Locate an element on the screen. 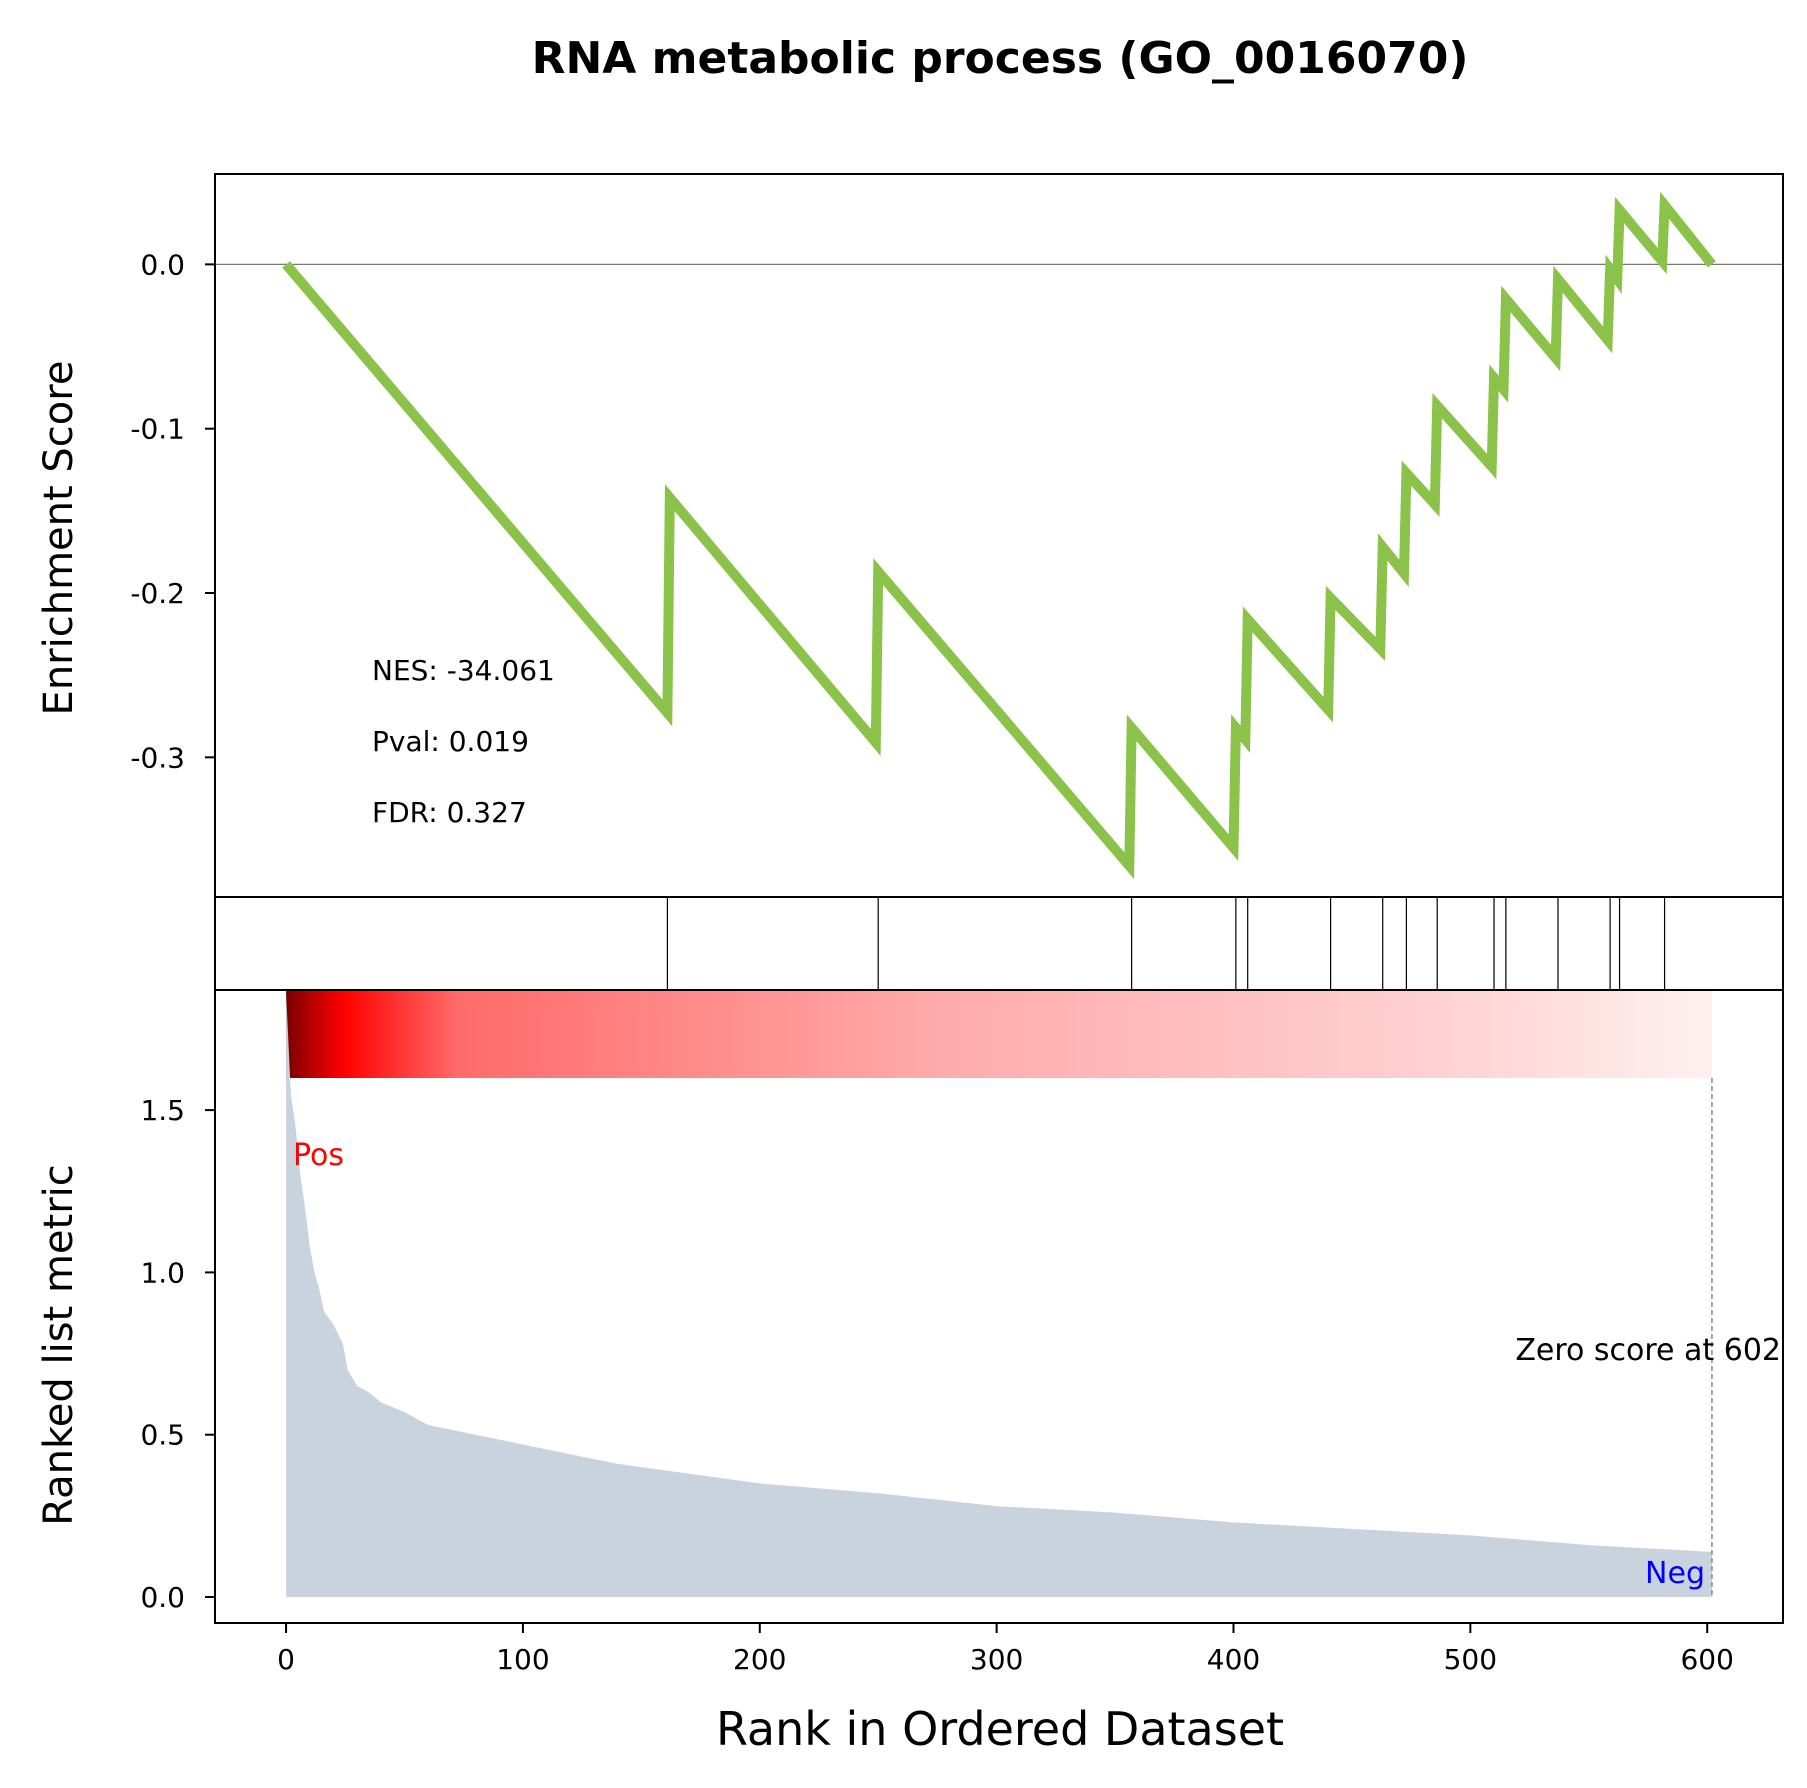 This screenshot has height=1788, width=1807. hits-panel-frame is located at coordinates (999, 943).